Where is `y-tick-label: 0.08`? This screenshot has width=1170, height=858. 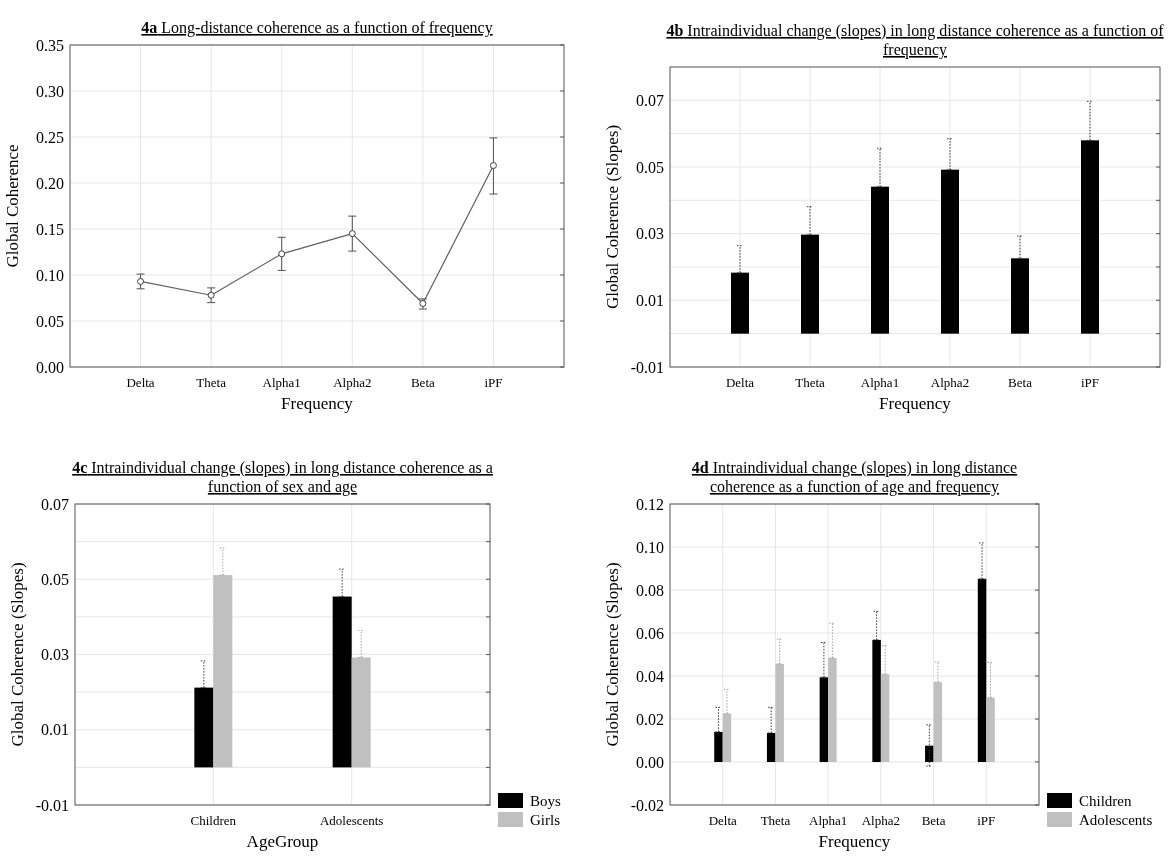 y-tick-label: 0.08 is located at coordinates (650, 590).